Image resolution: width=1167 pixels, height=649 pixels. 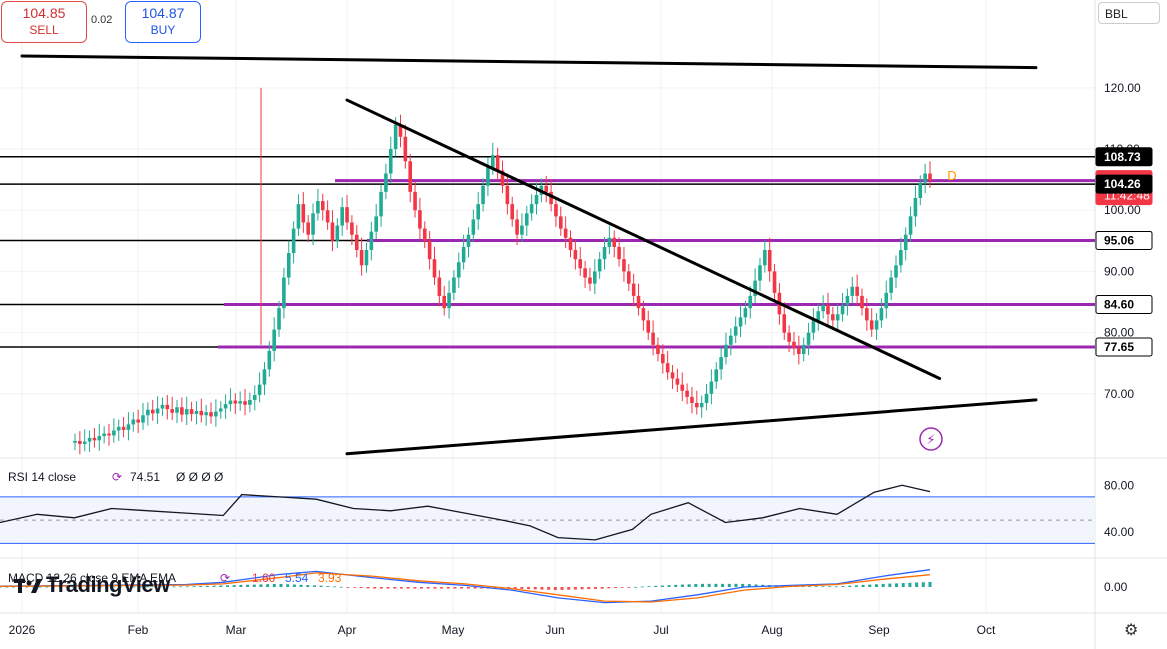 What do you see at coordinates (771, 630) in the screenshot?
I see `time-tick-label: Aug` at bounding box center [771, 630].